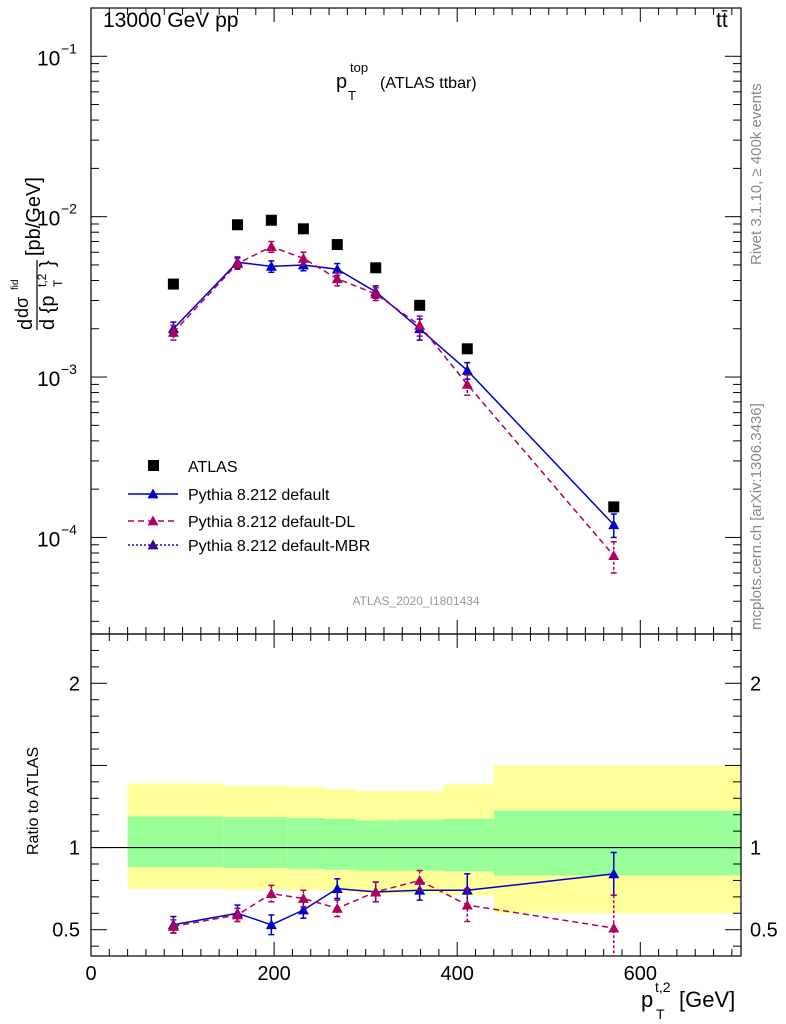 The width and height of the screenshot is (786, 1024). What do you see at coordinates (457, 974) in the screenshot?
I see `x-tick-label: 400` at bounding box center [457, 974].